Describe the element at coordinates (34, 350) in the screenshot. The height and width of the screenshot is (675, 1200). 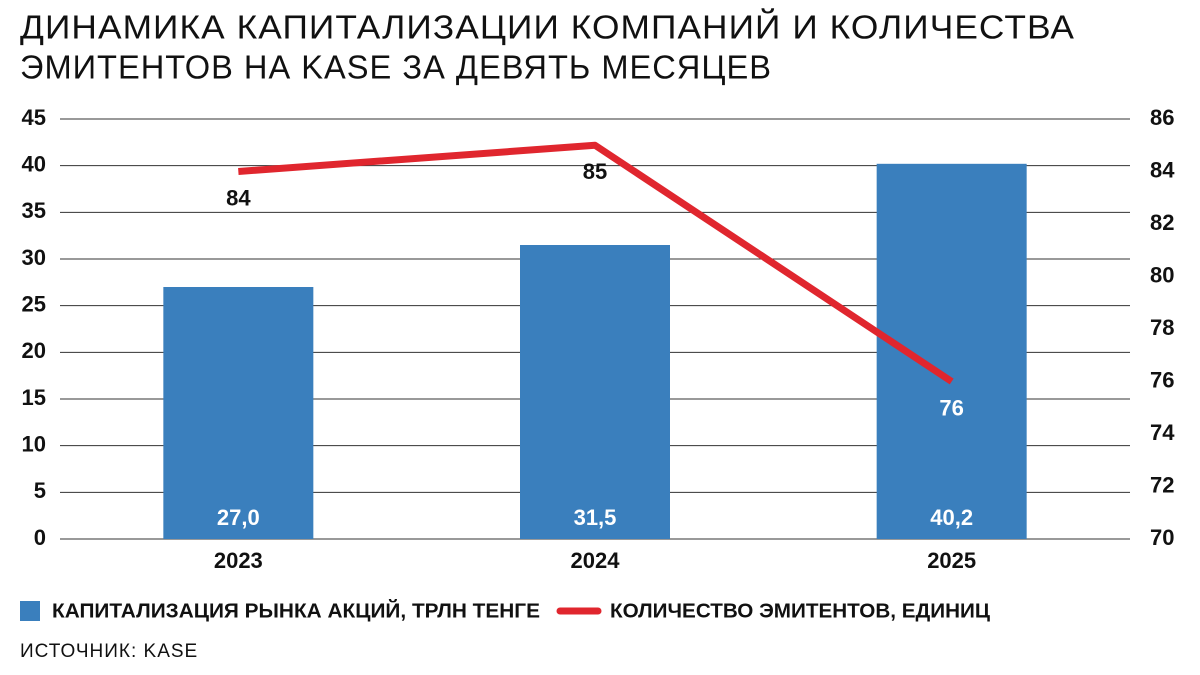
I see `y-tick-label: 20` at that location.